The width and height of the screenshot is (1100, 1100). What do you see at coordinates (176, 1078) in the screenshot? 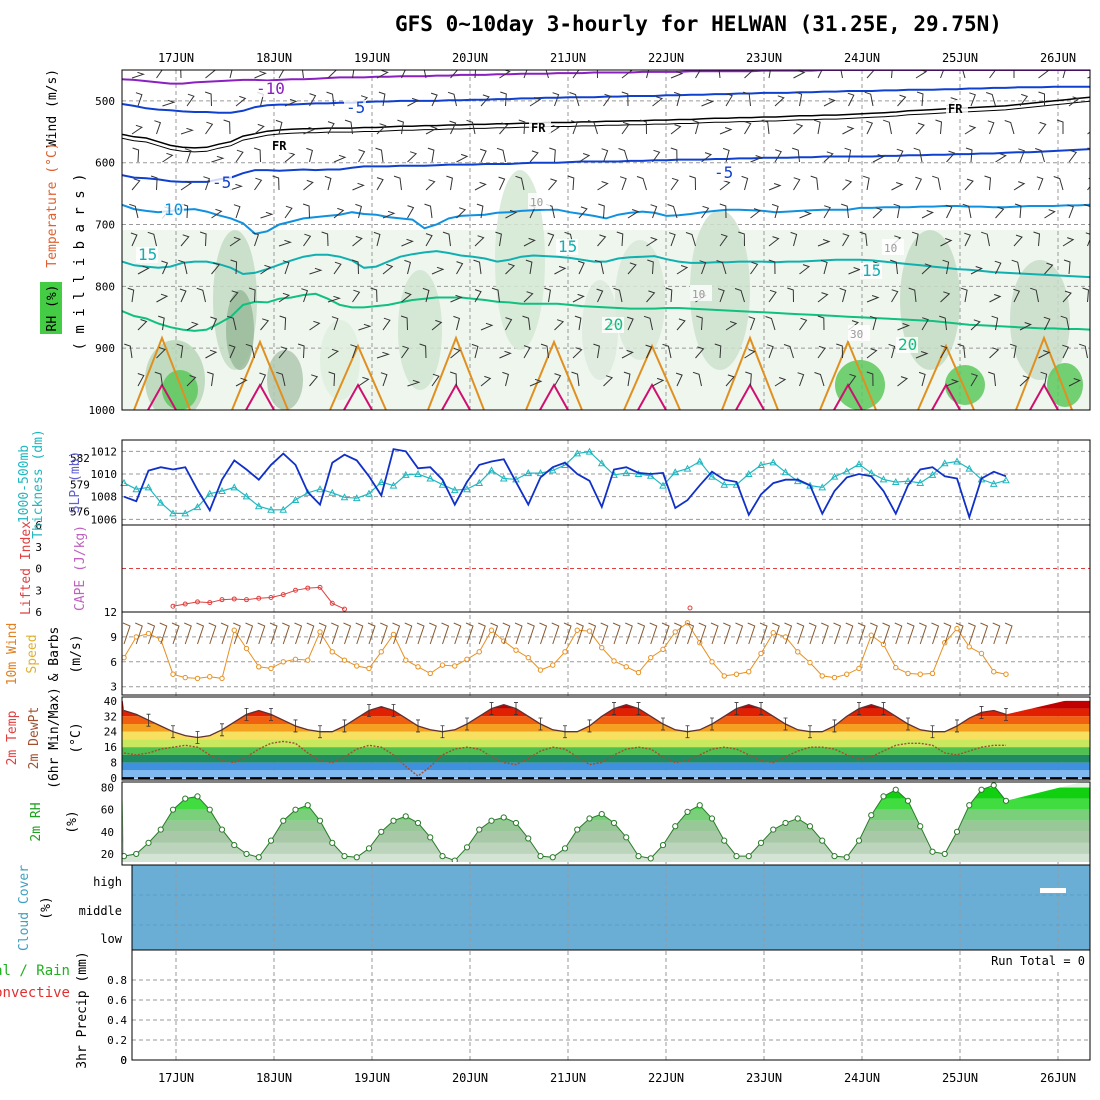
I see `bottom-date-label: 17JUN` at bounding box center [176, 1078].